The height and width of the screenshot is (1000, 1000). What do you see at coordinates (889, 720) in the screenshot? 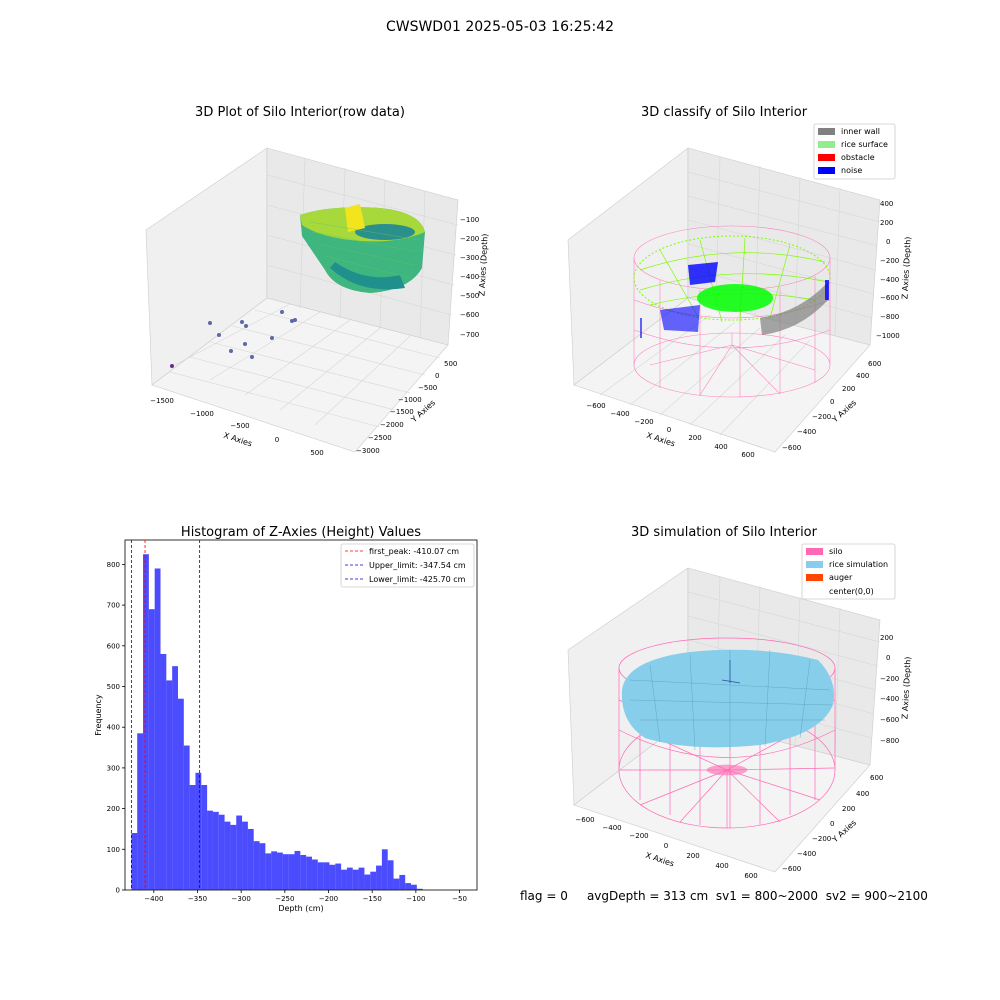
I see `simulation-z-tick: −600` at bounding box center [889, 720].